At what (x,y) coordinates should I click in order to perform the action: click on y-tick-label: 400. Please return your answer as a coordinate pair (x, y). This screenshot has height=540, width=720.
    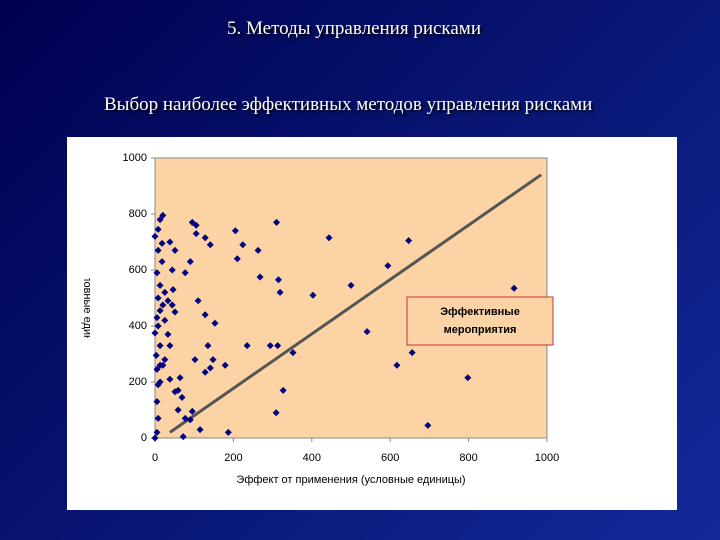
    Looking at the image, I should click on (138, 326).